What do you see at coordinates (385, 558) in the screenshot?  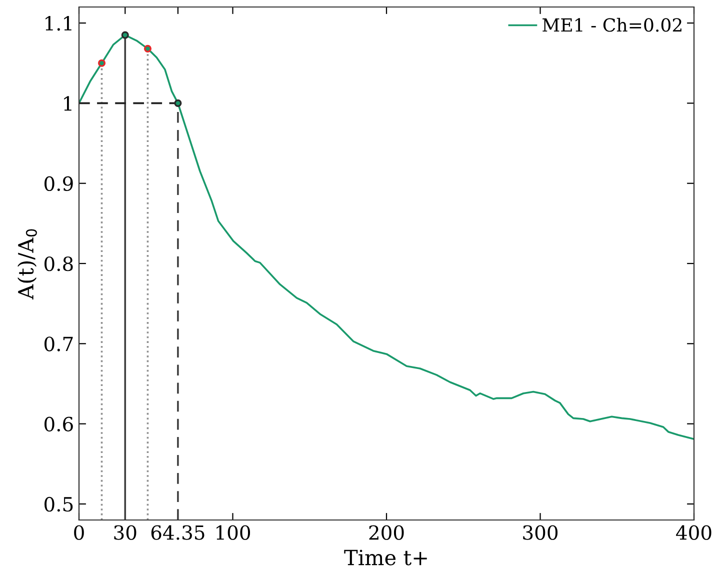 I see `x-axis-title: Time t+` at bounding box center [385, 558].